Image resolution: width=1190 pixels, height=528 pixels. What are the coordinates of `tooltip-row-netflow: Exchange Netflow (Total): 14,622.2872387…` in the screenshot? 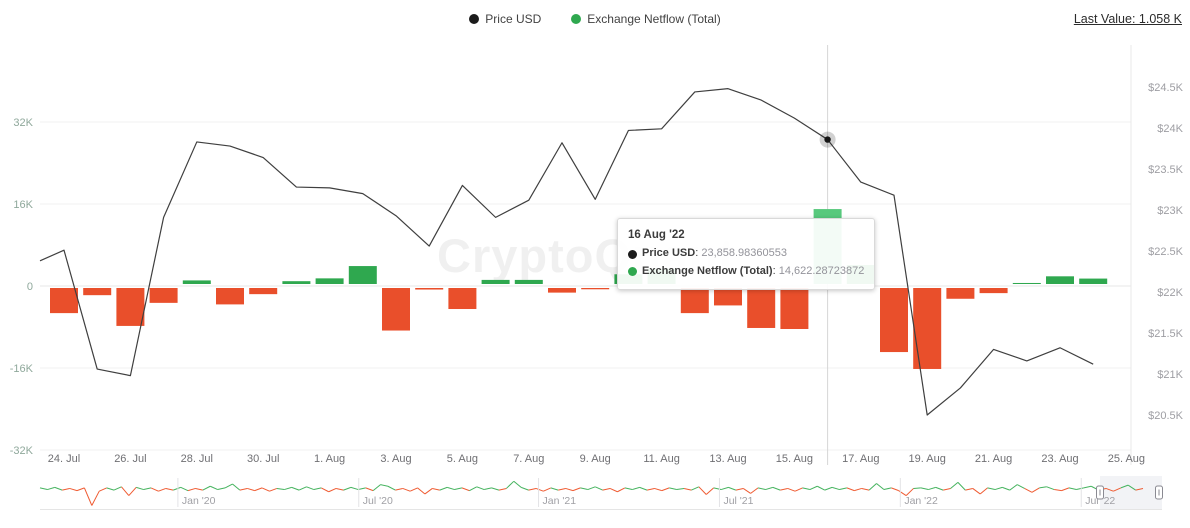 It's located at (746, 272).